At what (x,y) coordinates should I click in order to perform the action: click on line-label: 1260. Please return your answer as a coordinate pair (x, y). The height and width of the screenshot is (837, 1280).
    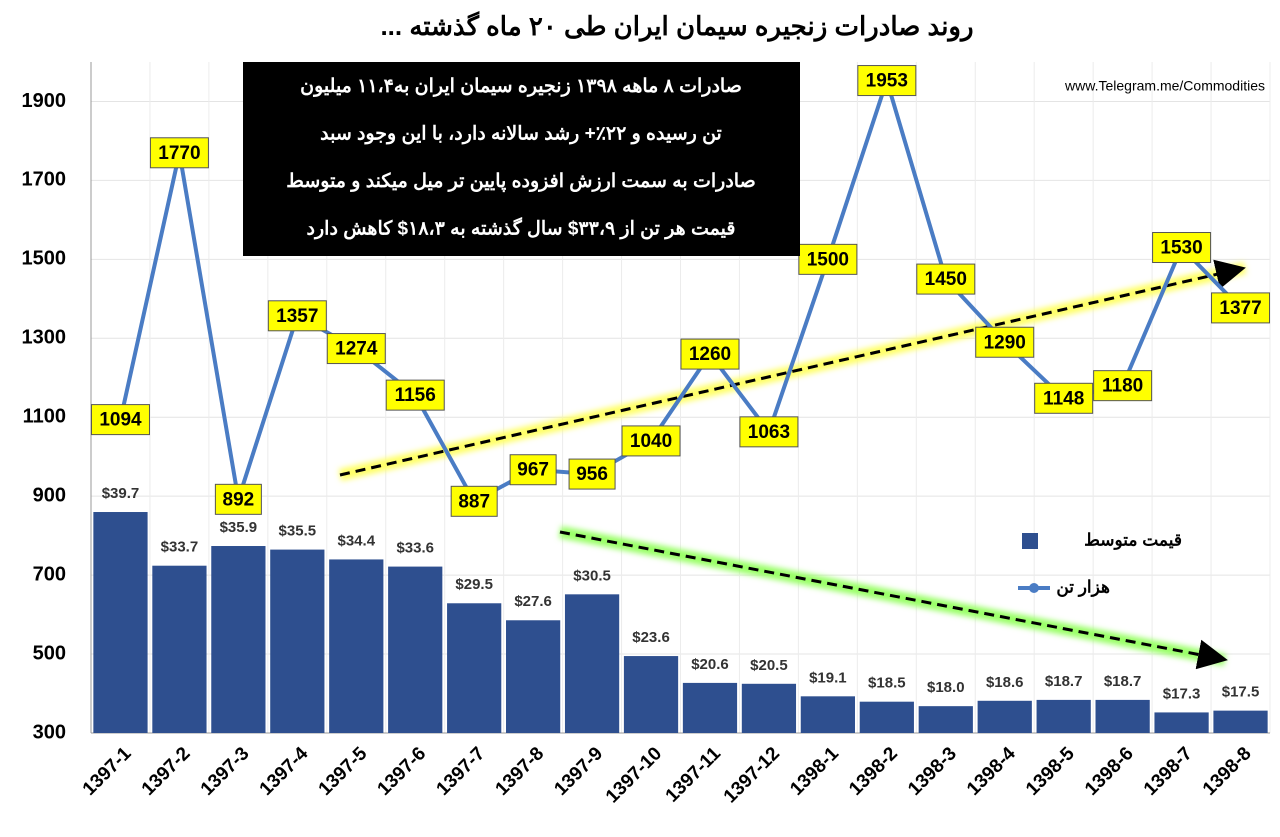
    Looking at the image, I should click on (710, 354).